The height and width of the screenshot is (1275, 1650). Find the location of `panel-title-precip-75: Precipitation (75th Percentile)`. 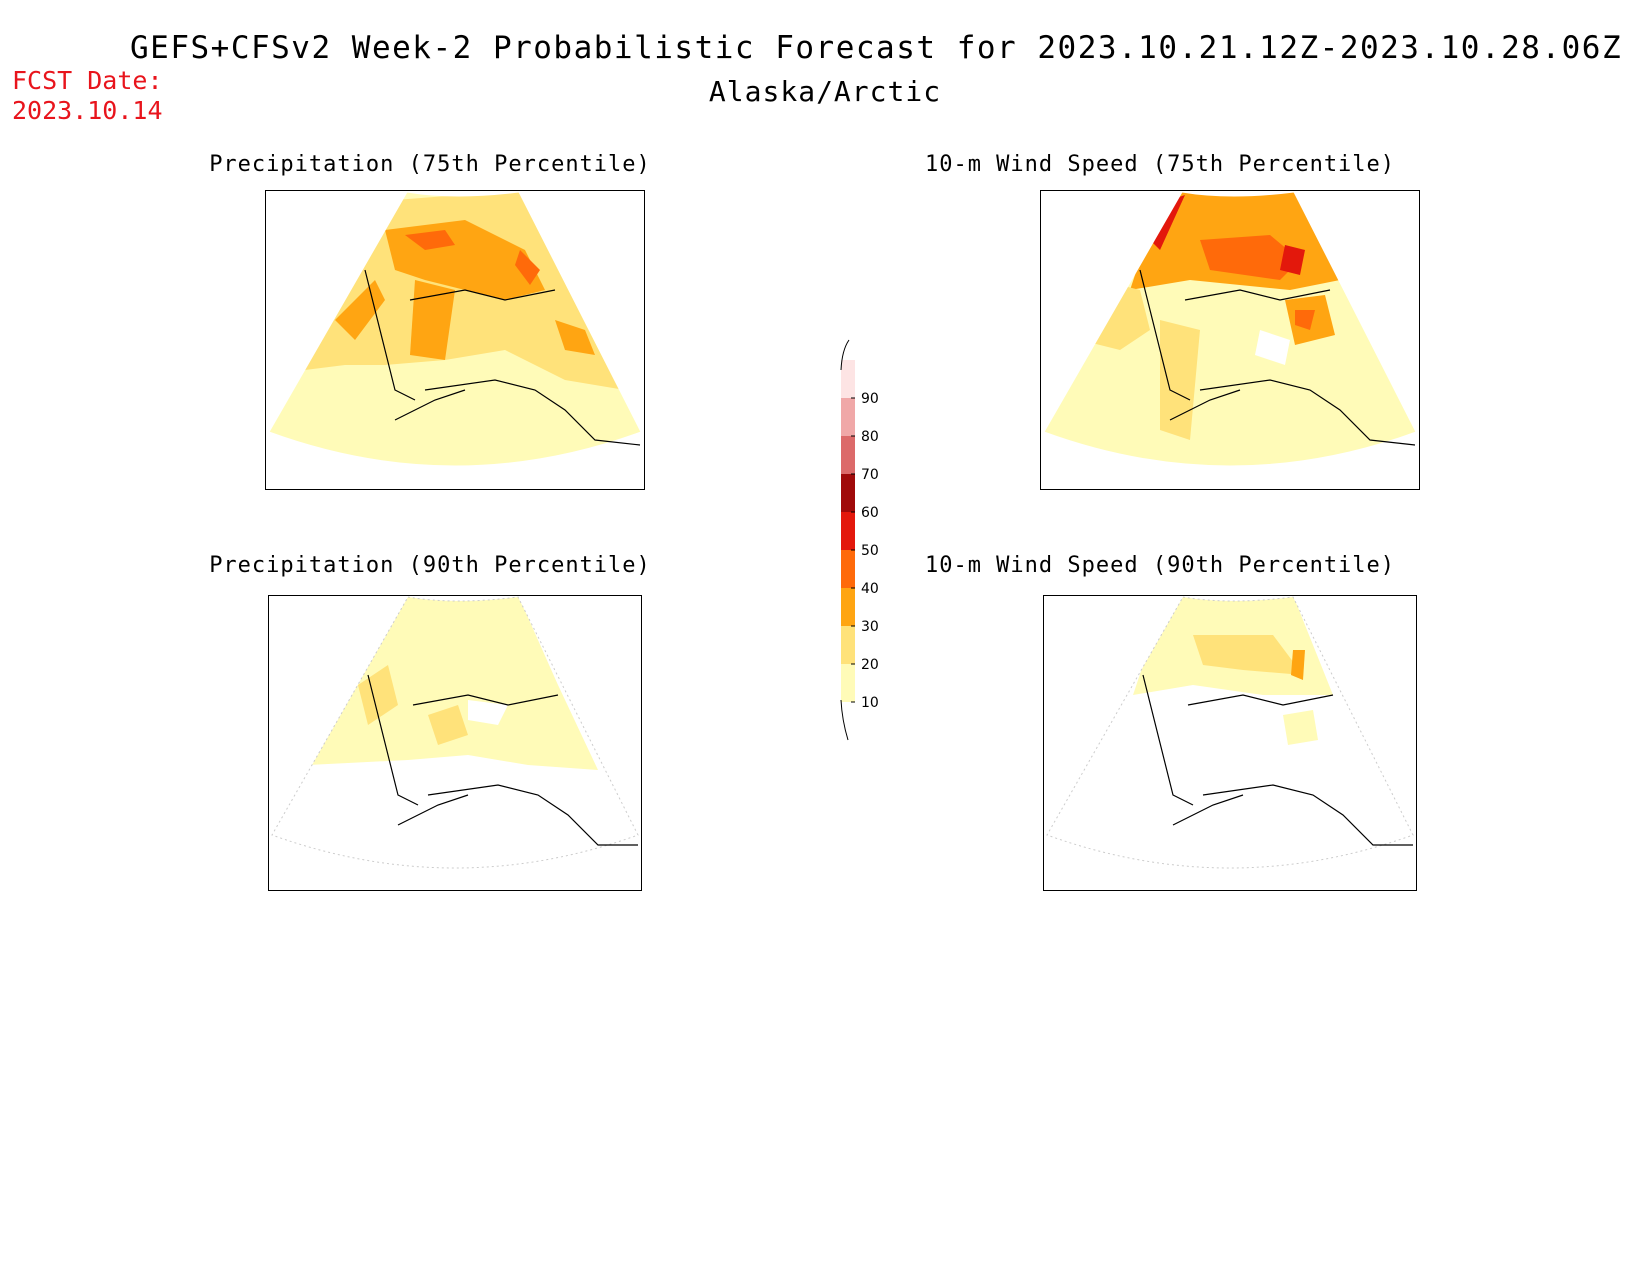

panel-title-precip-75: Precipitation (75th Percentile) is located at coordinates (430, 164).